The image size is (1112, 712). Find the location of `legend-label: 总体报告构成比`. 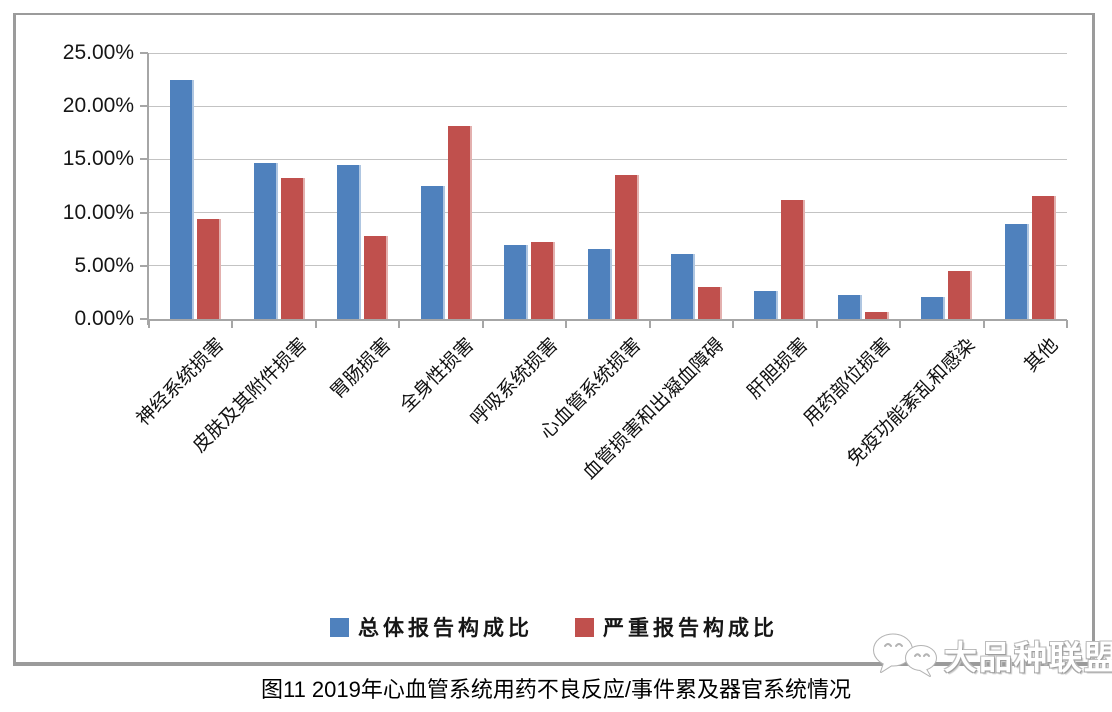

legend-label: 总体报告构成比 is located at coordinates (445, 628).